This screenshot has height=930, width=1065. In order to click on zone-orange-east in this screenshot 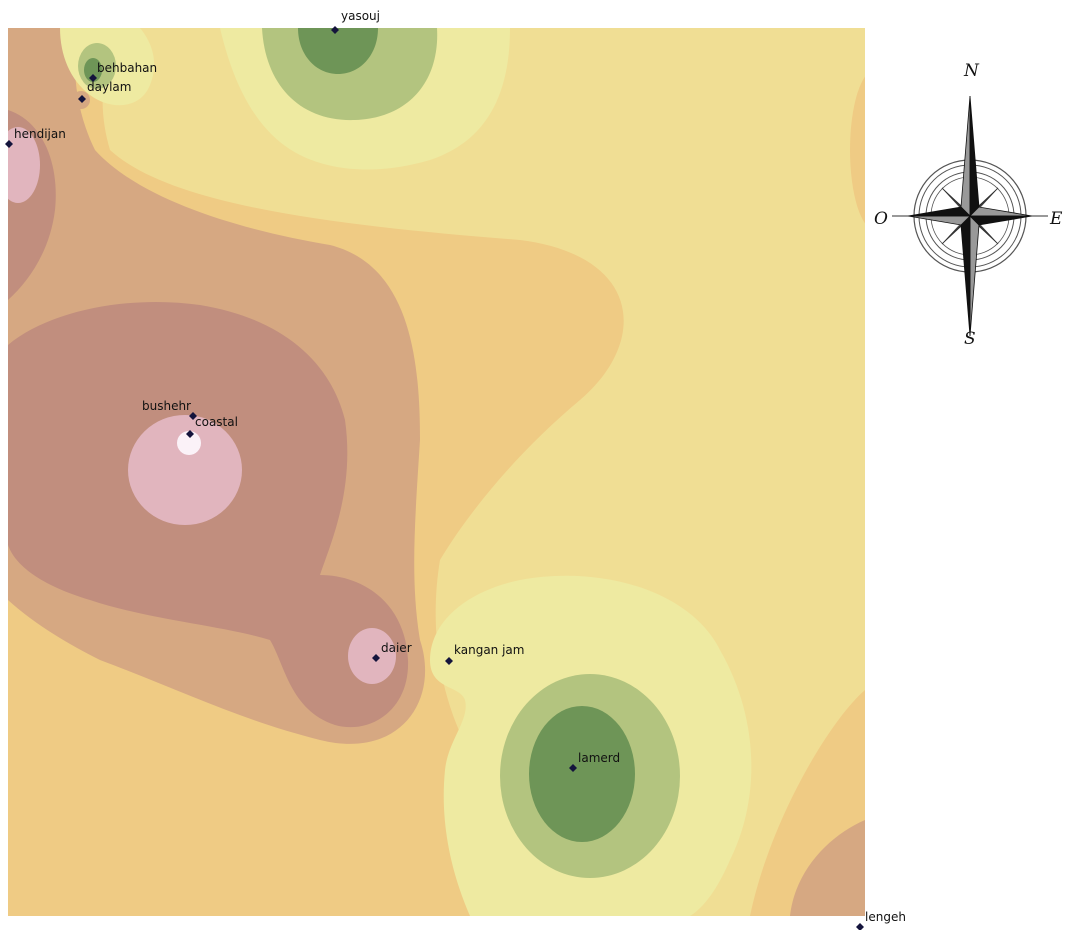, I will do `click(857, 150)`.